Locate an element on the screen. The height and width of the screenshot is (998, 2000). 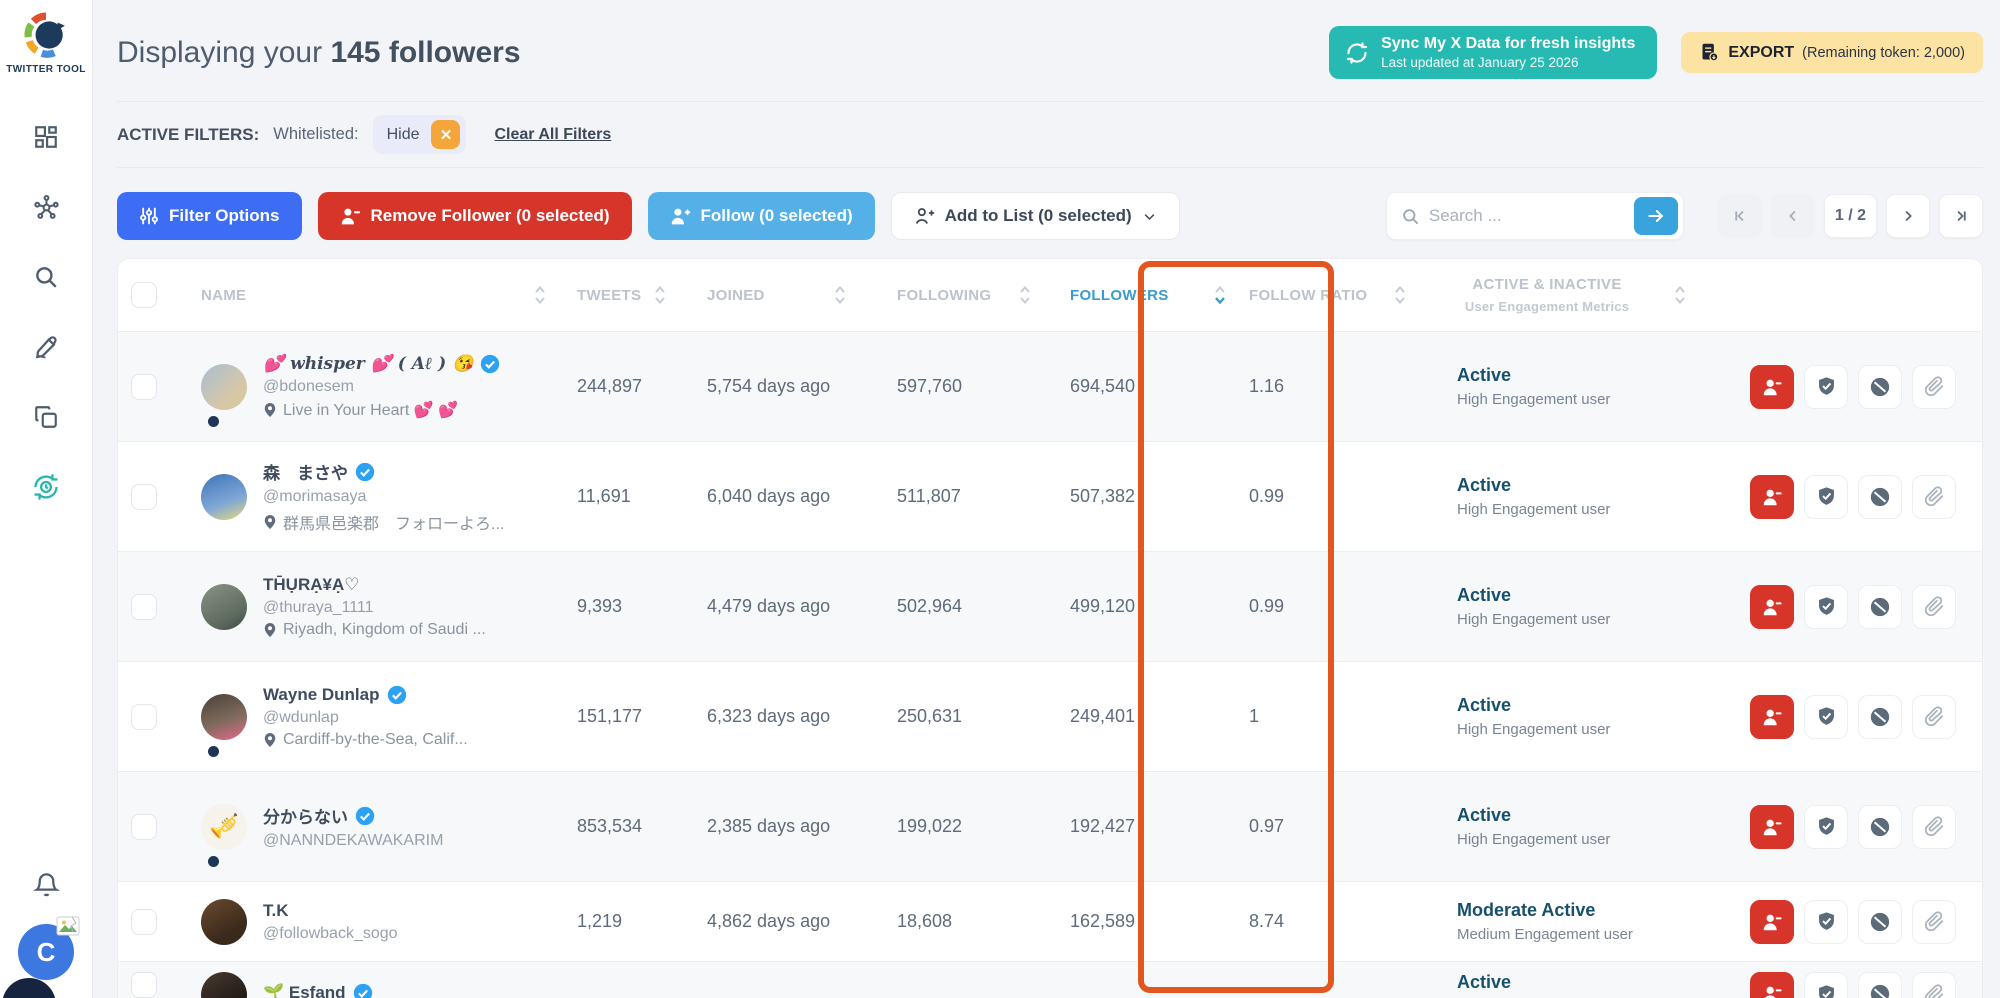
filter-options-label: Filter Options is located at coordinates (224, 215).